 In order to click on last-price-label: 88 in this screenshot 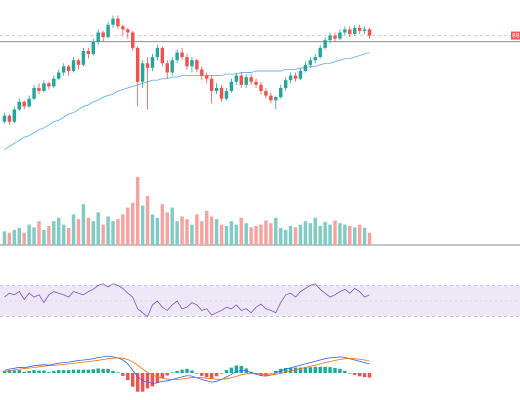, I will do `click(516, 36)`.